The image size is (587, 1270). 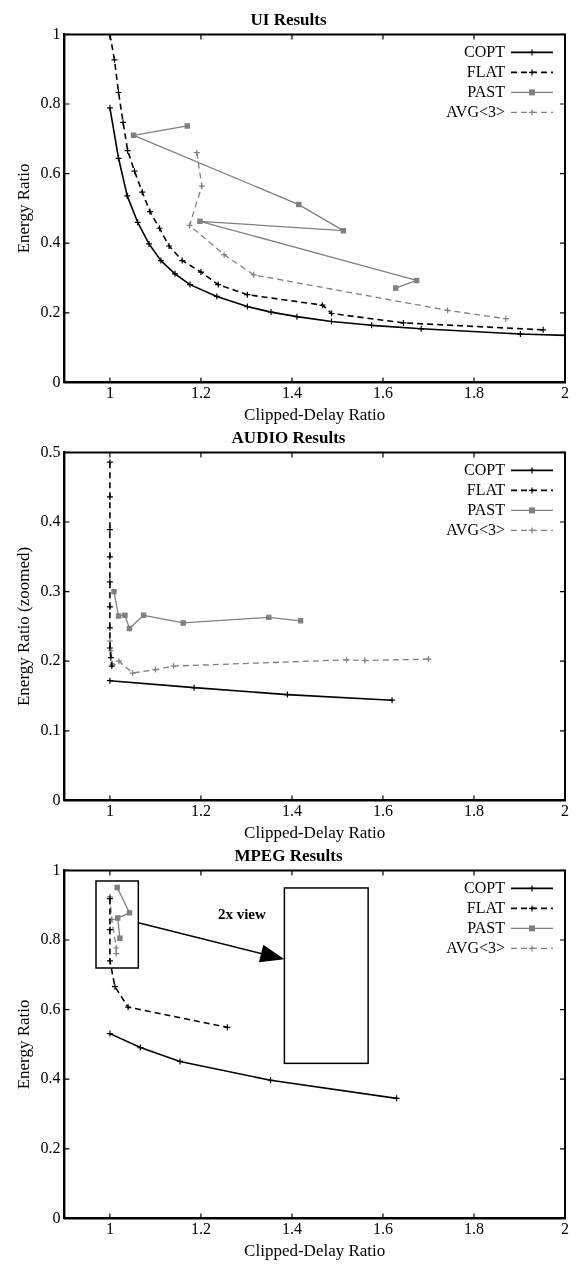 What do you see at coordinates (23, 626) in the screenshot?
I see `y-axis-title: Energy Ratio (zoomed)` at bounding box center [23, 626].